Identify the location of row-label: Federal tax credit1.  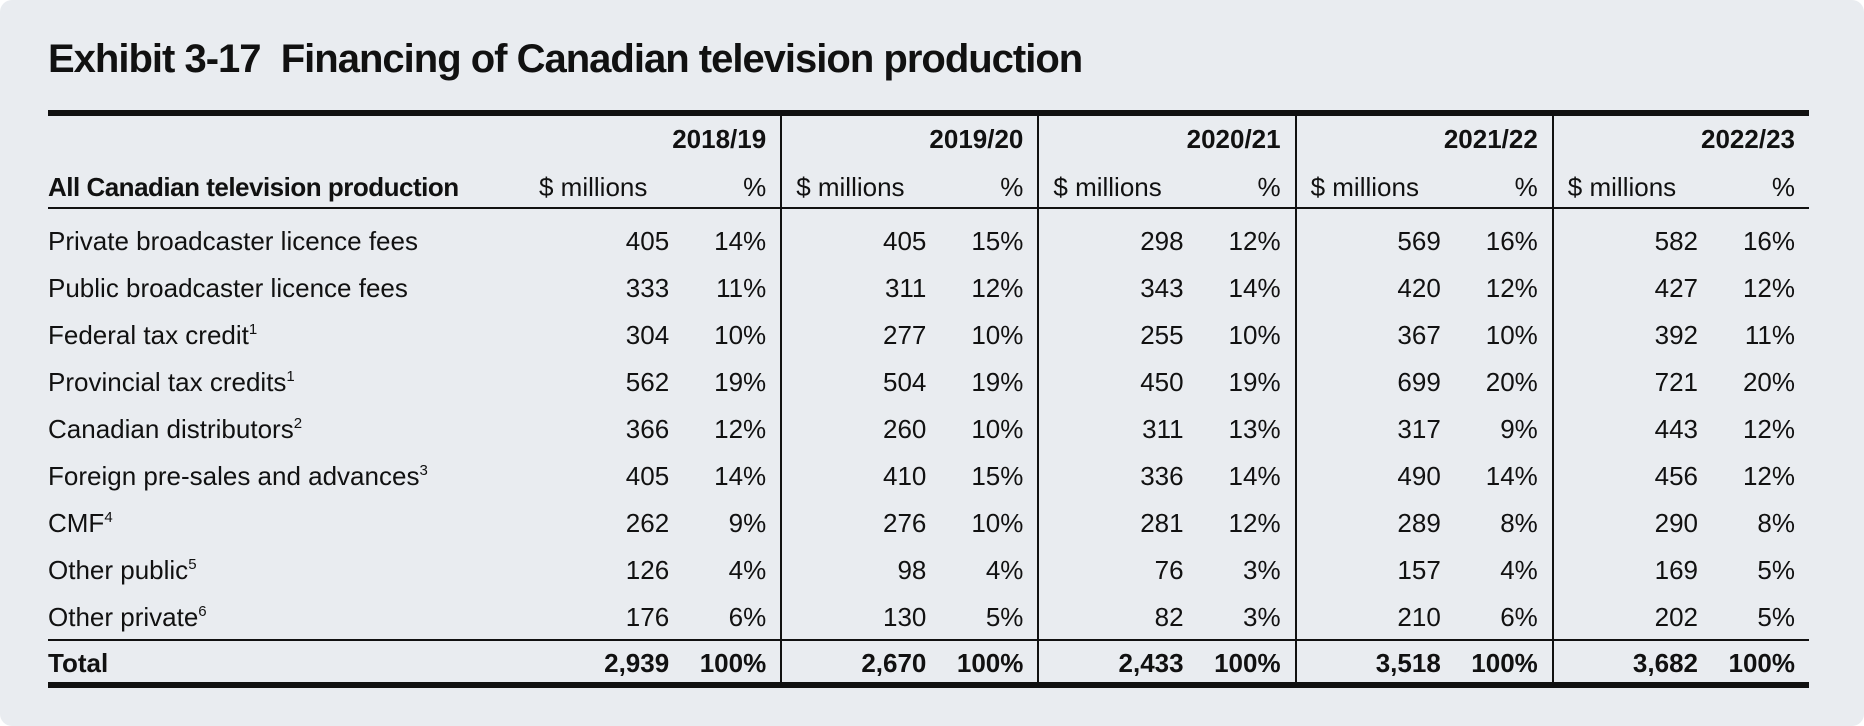
(152, 335).